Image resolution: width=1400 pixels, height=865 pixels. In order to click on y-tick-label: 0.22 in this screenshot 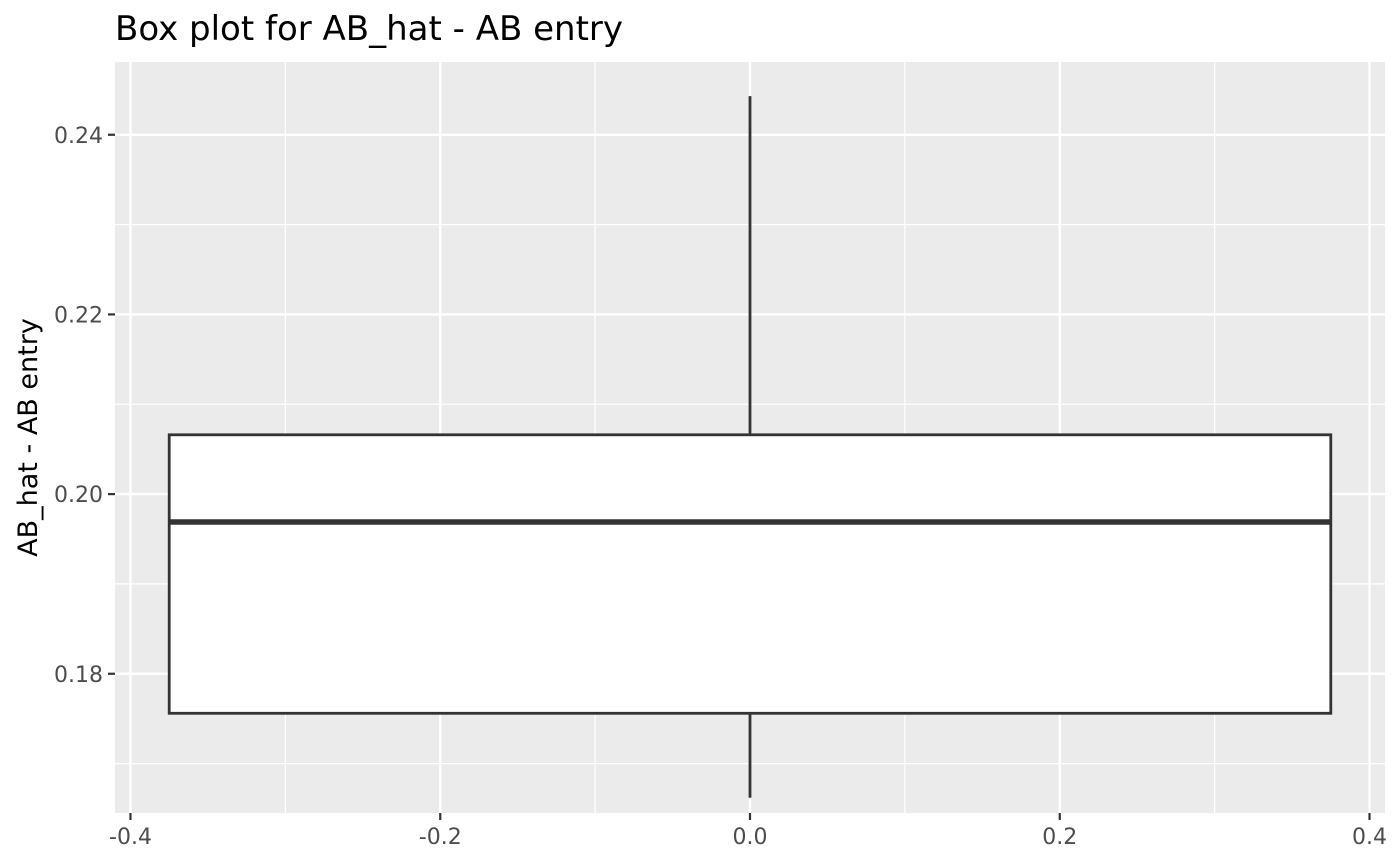, I will do `click(78, 315)`.